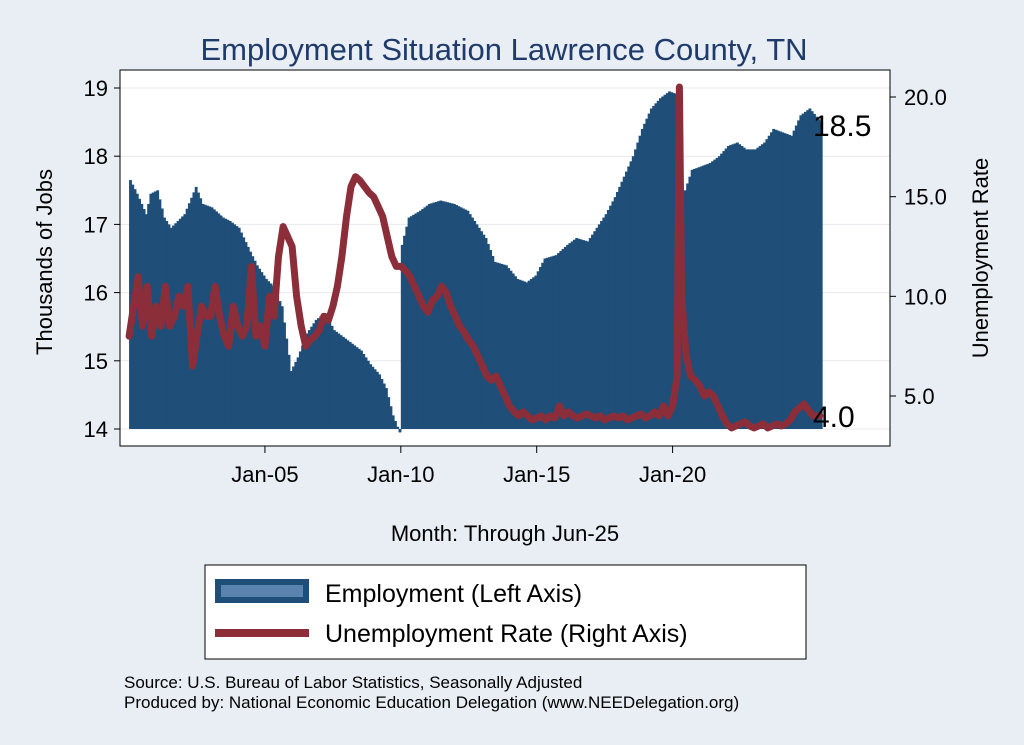 The image size is (1024, 745). Describe the element at coordinates (506, 634) in the screenshot. I see `legend-label-unemployment: Unemployment Rate (Right Axis)` at that location.